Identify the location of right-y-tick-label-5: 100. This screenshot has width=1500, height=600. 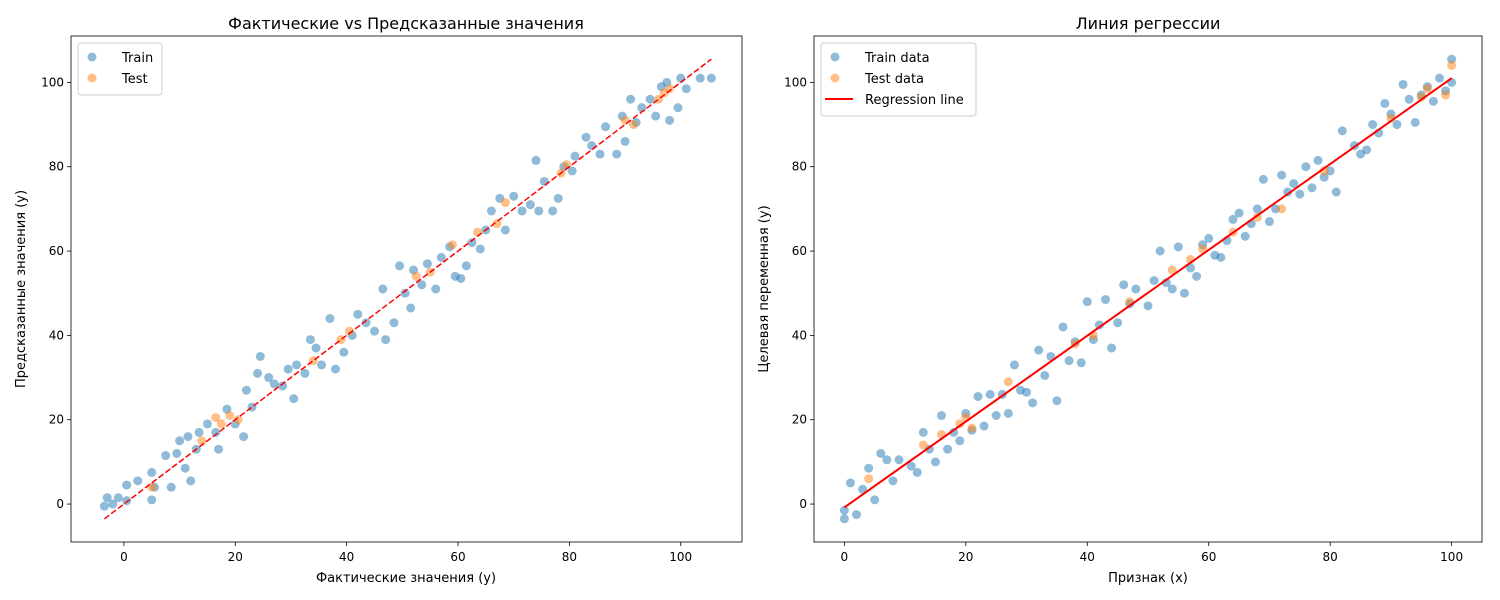
(795, 82).